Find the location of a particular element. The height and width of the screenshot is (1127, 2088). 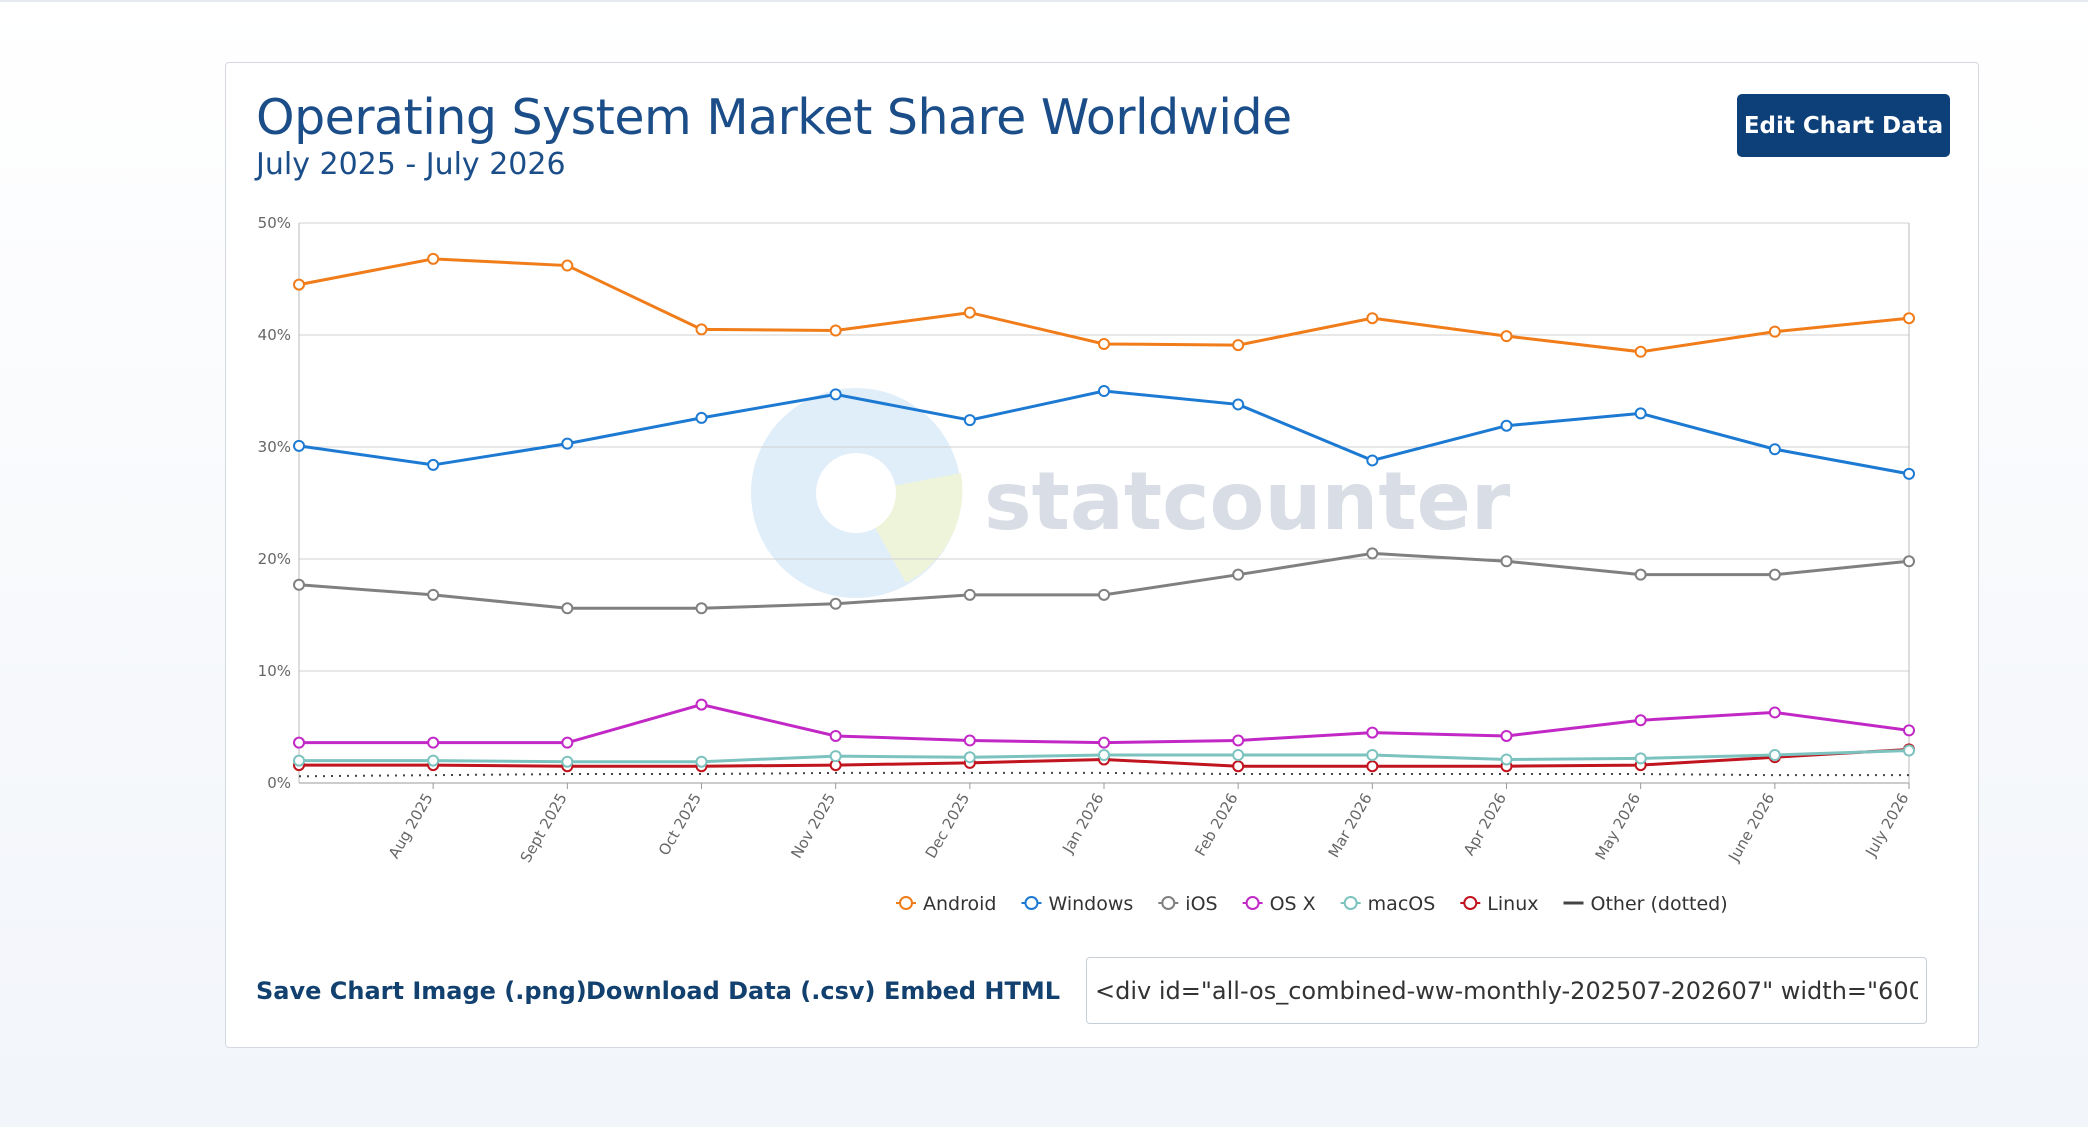

legend-label-ios: iOS is located at coordinates (1201, 904).